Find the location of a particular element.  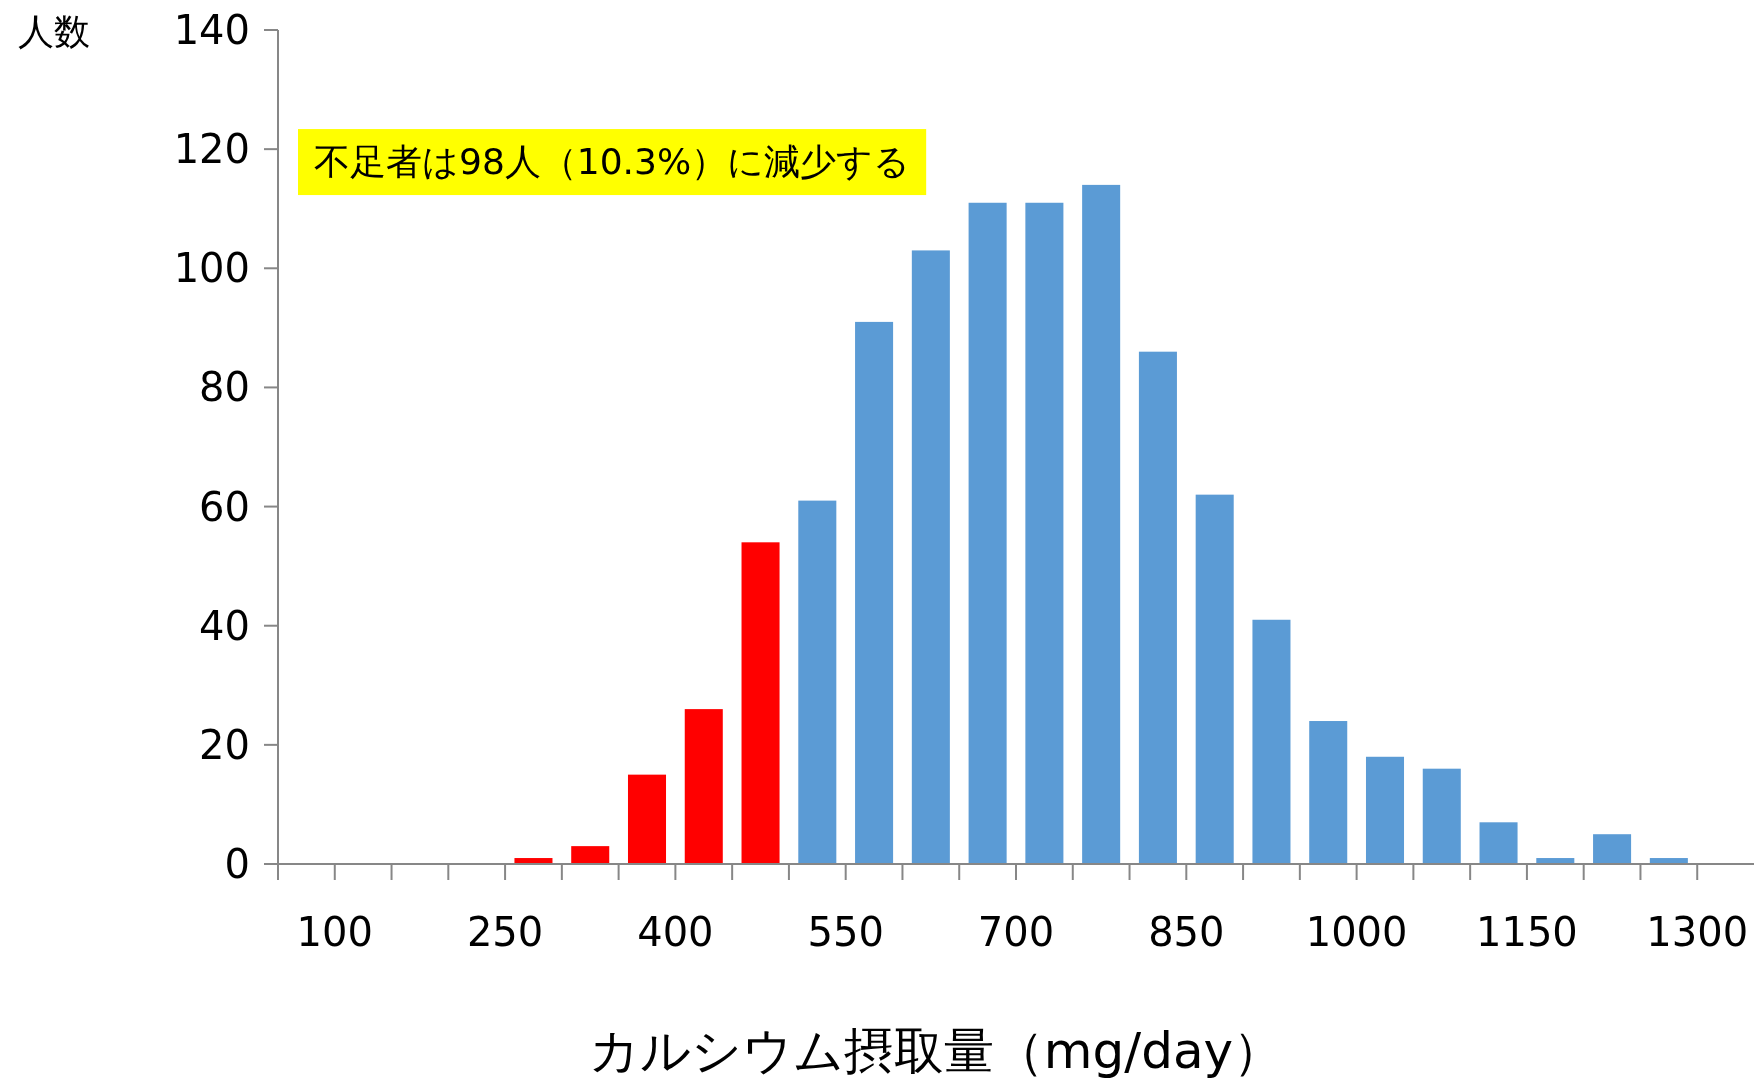

x-tick-label: 550 is located at coordinates (845, 932).